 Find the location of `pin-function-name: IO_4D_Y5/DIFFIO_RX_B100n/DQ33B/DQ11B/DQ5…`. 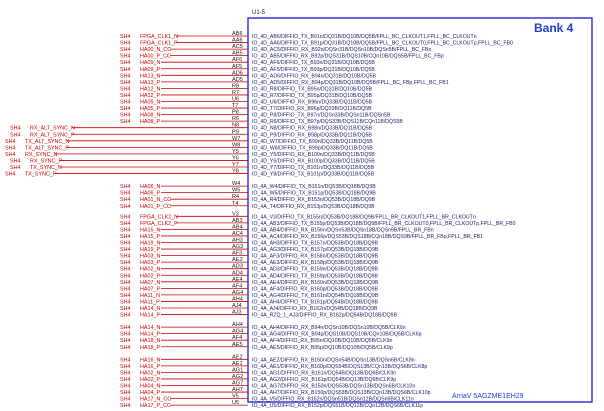

pin-function-name: IO_4D_Y5/DIFFIO_RX_B100n/DQ33B/DQ11B/DQ5… is located at coordinates (313, 155).